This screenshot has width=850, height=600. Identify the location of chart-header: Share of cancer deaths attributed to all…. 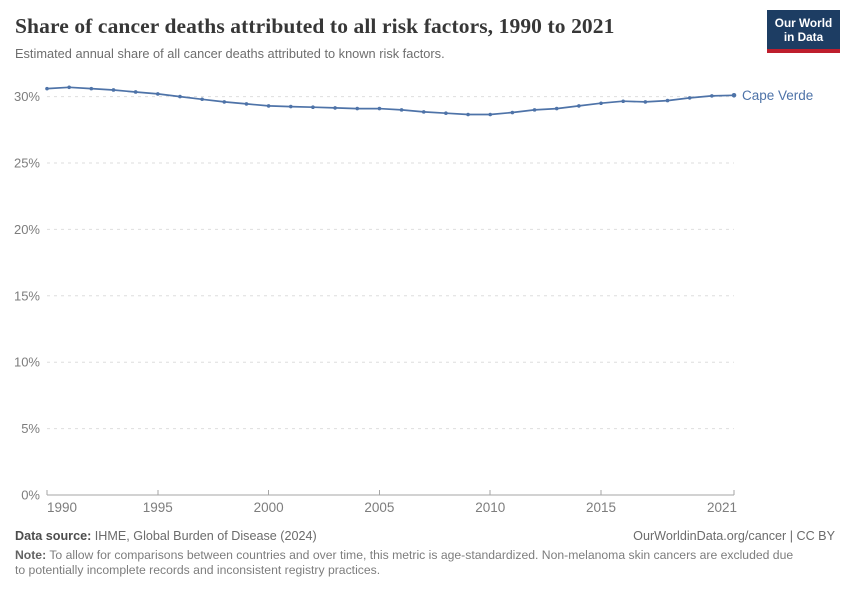
(385, 37).